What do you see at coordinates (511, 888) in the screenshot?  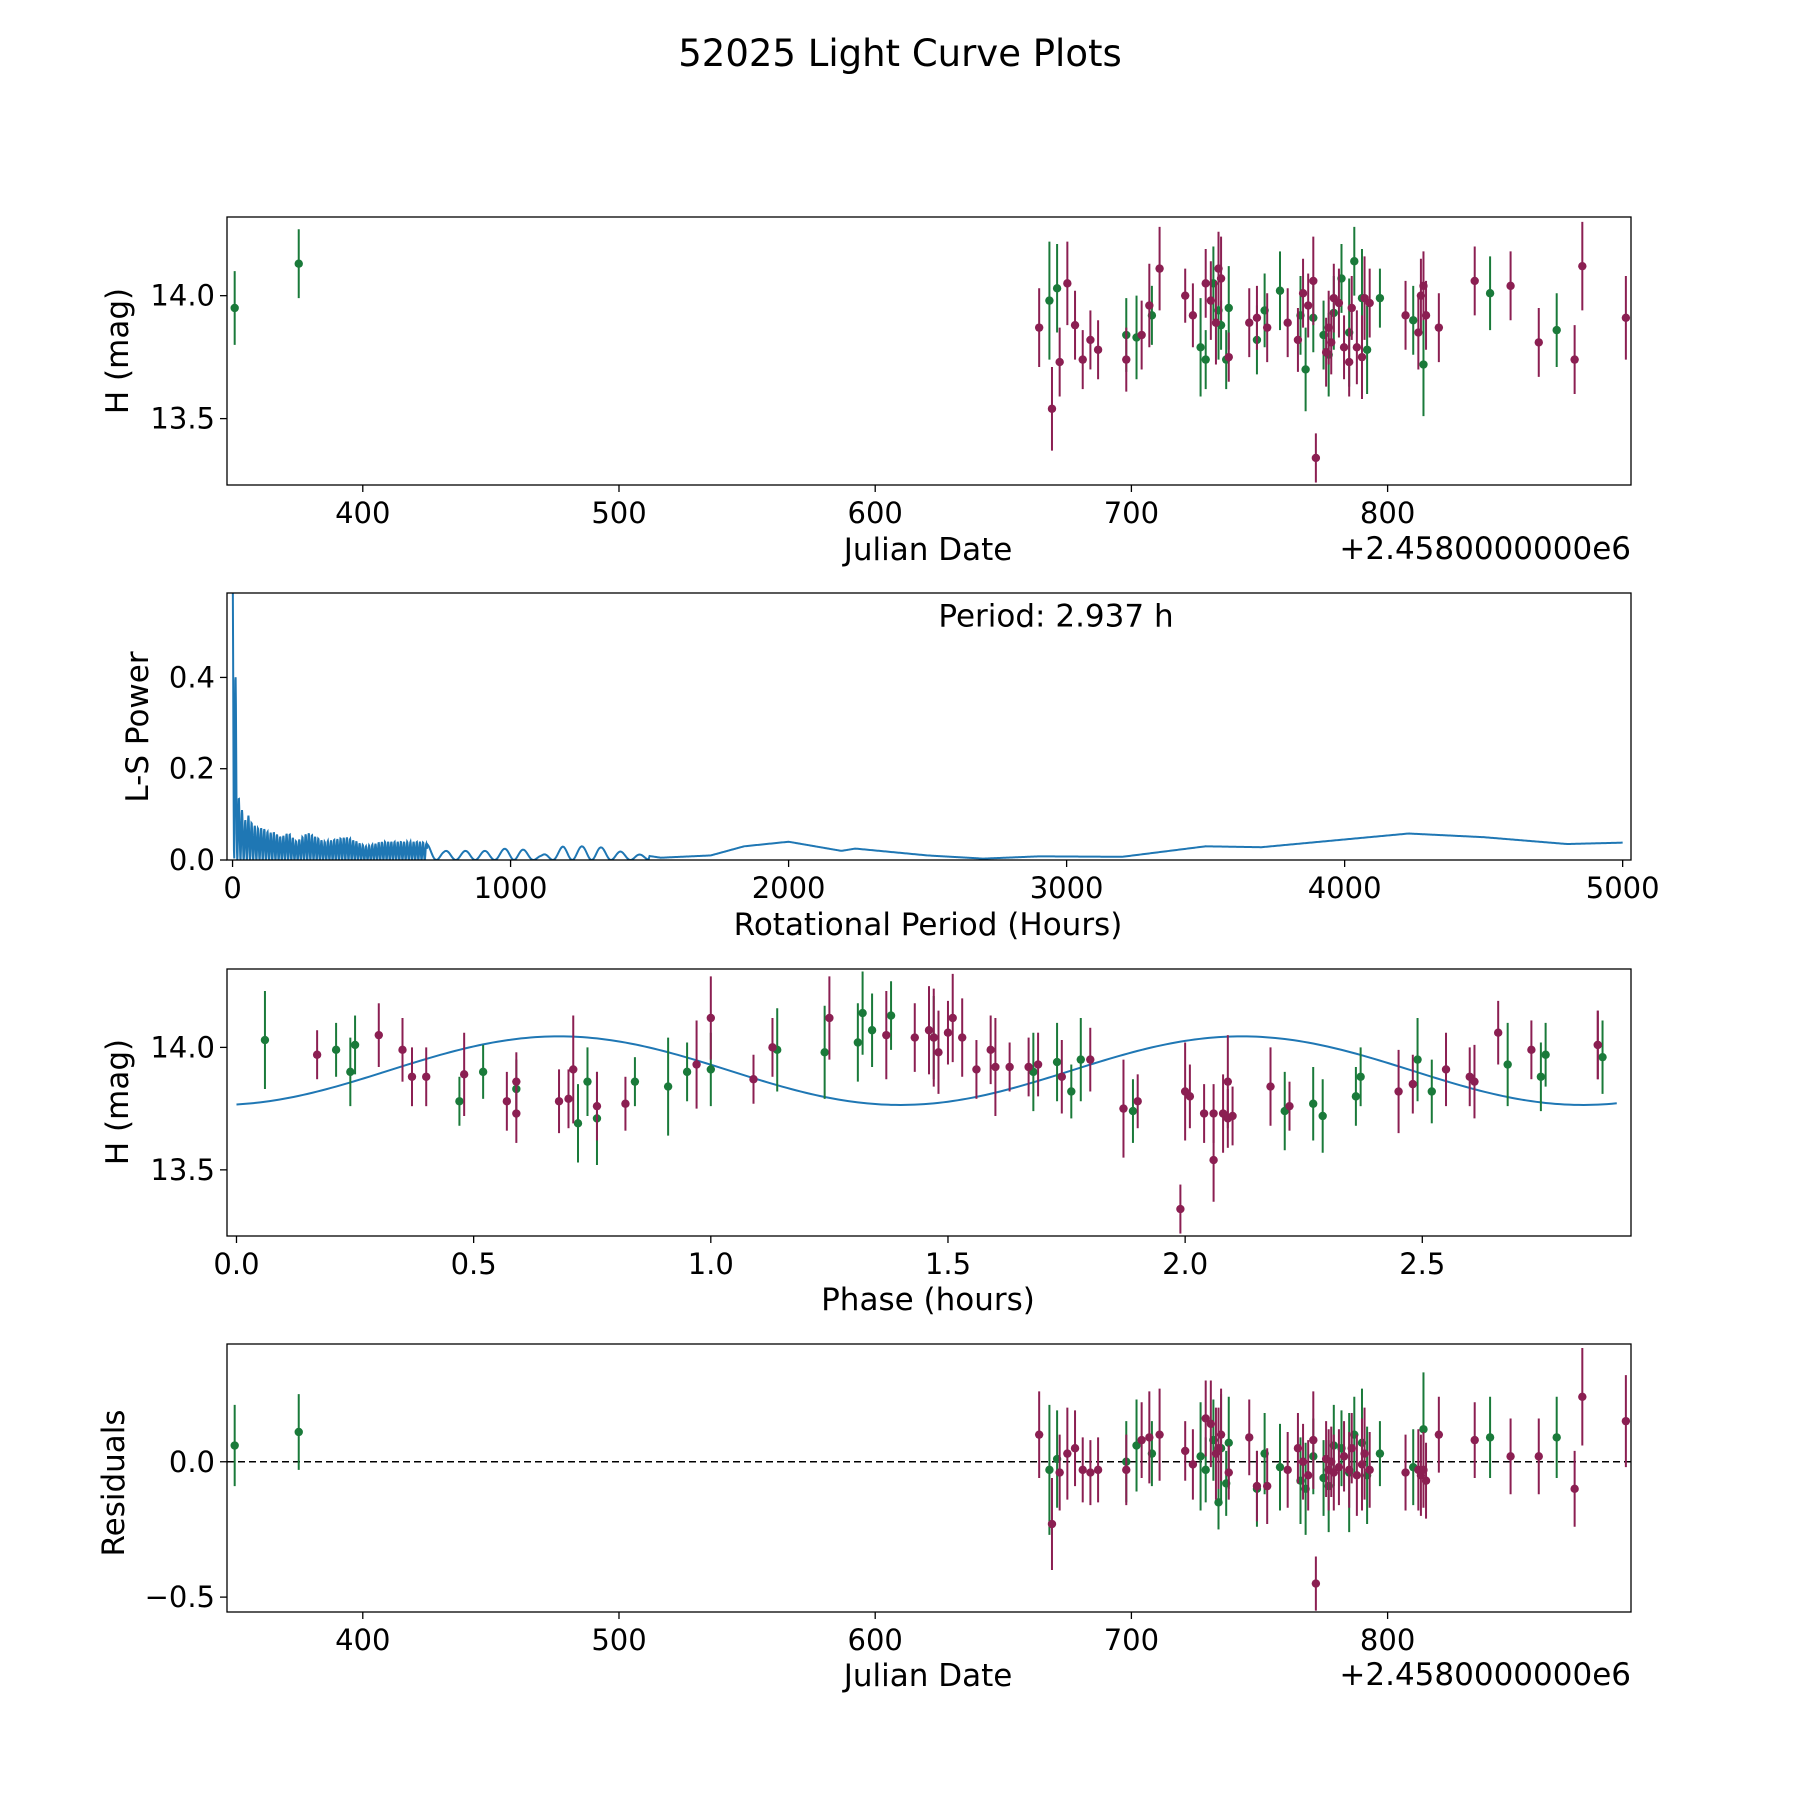 I see `x-tick-label: 1000` at bounding box center [511, 888].